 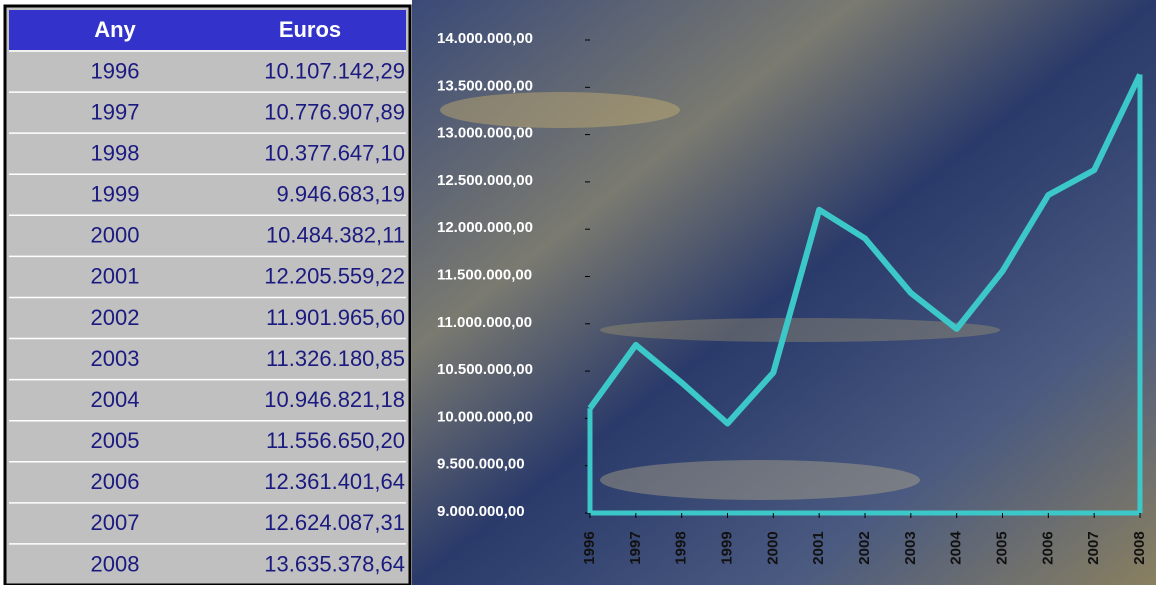 What do you see at coordinates (589, 547) in the screenshot?
I see `x-tick-label: 1996` at bounding box center [589, 547].